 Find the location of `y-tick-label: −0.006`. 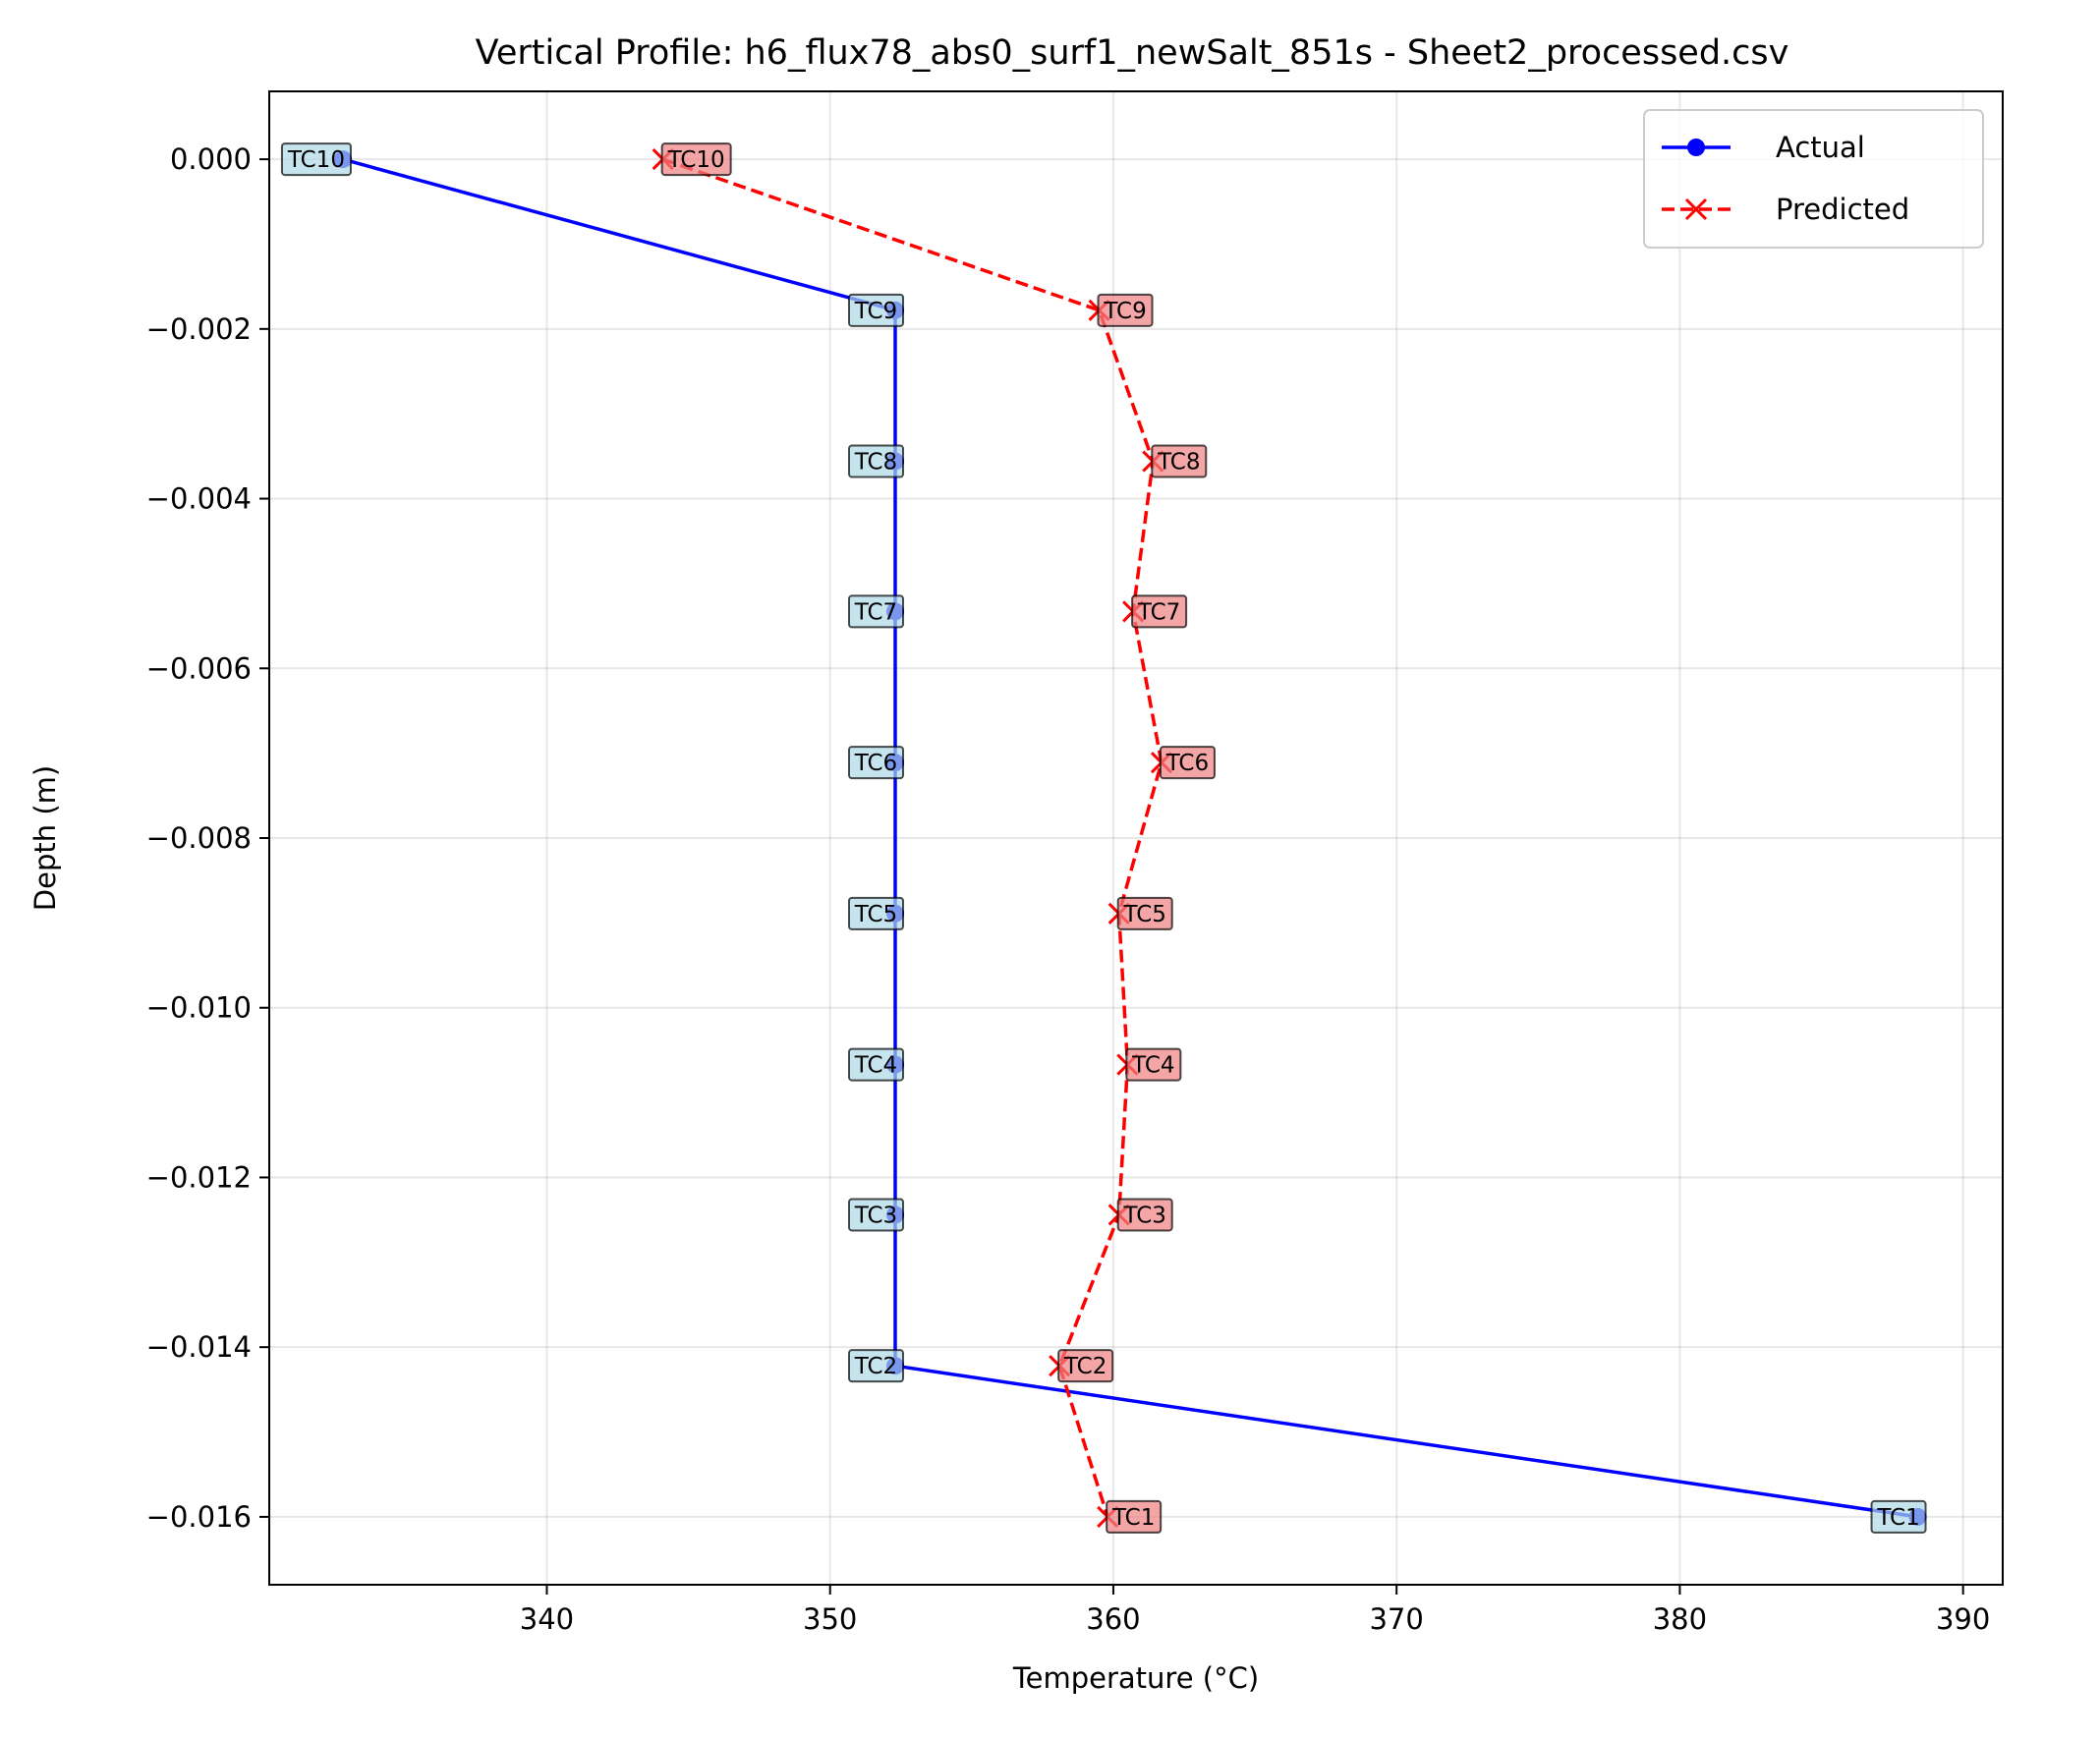

y-tick-label: −0.006 is located at coordinates (199, 668).